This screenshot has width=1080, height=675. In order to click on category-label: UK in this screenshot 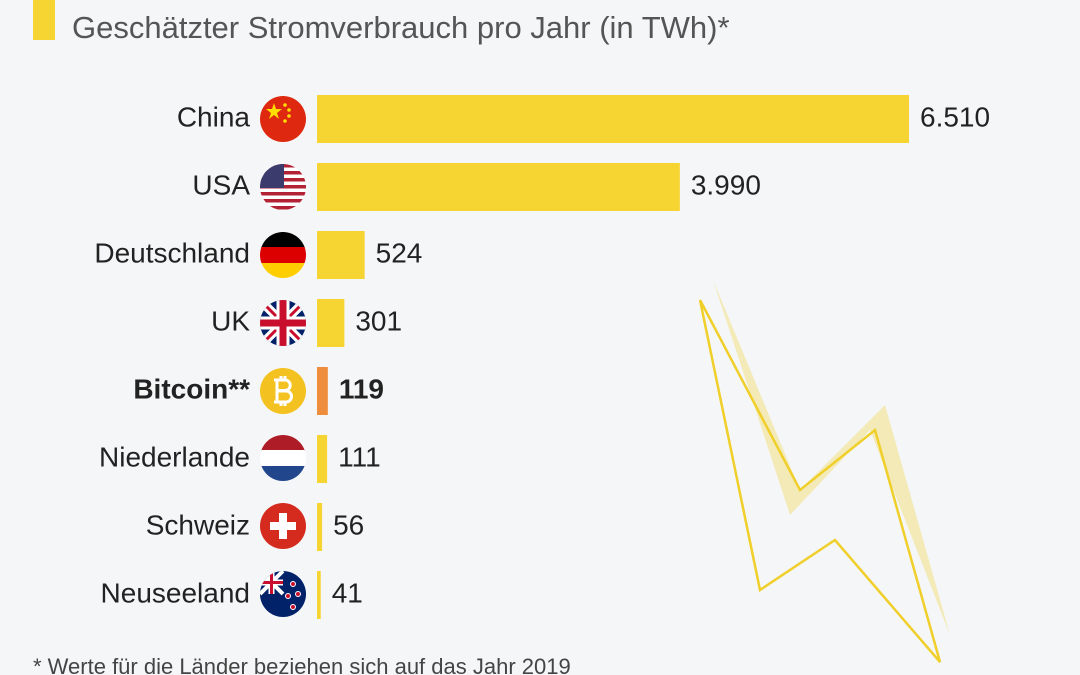, I will do `click(230, 320)`.